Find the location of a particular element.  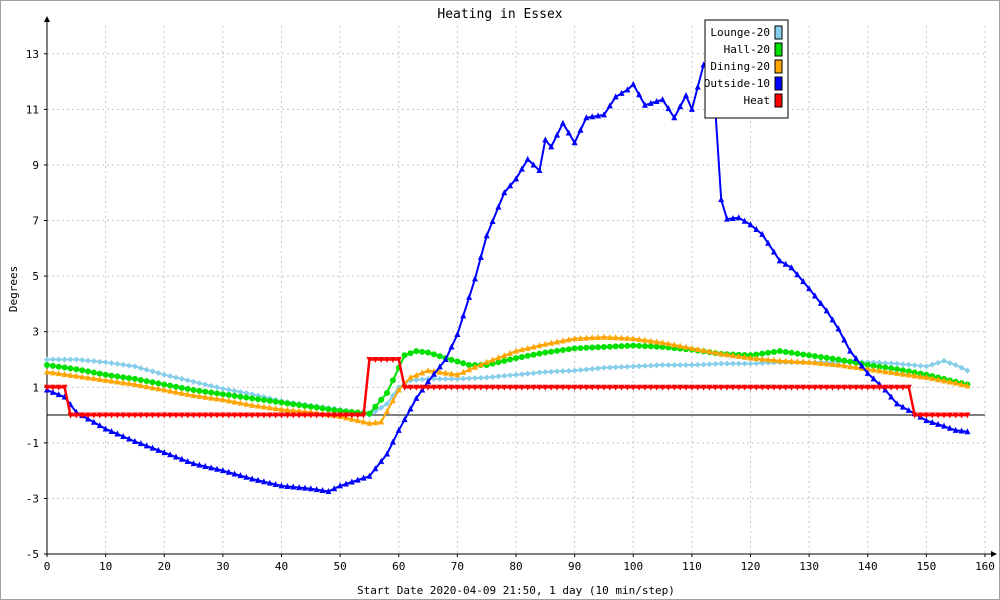

y-tick-label: 1 is located at coordinates (35, 387).